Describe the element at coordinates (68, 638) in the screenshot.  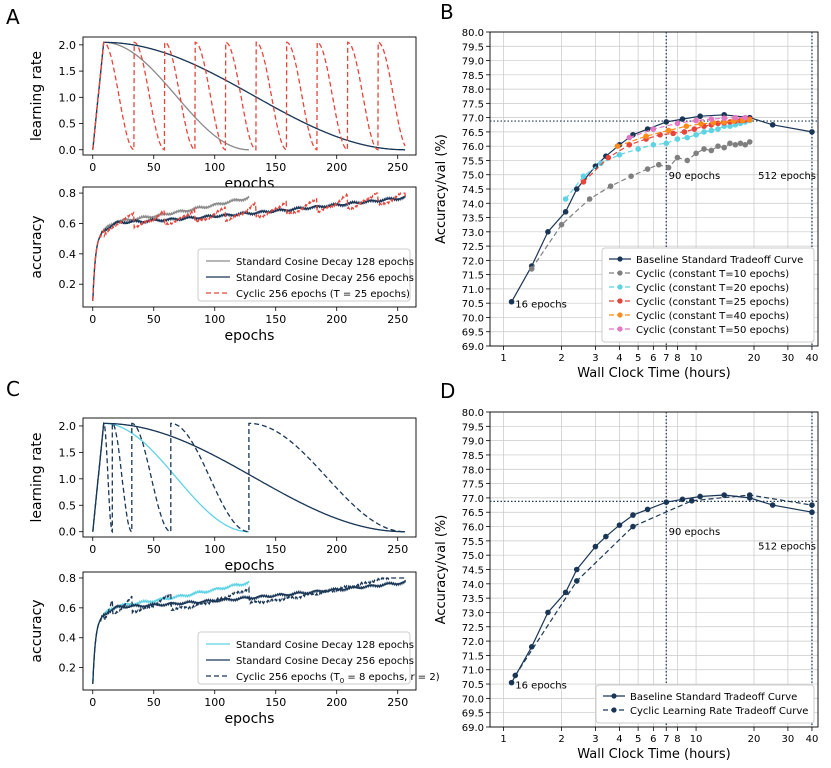
I see `y-tick-label: 0.4` at that location.